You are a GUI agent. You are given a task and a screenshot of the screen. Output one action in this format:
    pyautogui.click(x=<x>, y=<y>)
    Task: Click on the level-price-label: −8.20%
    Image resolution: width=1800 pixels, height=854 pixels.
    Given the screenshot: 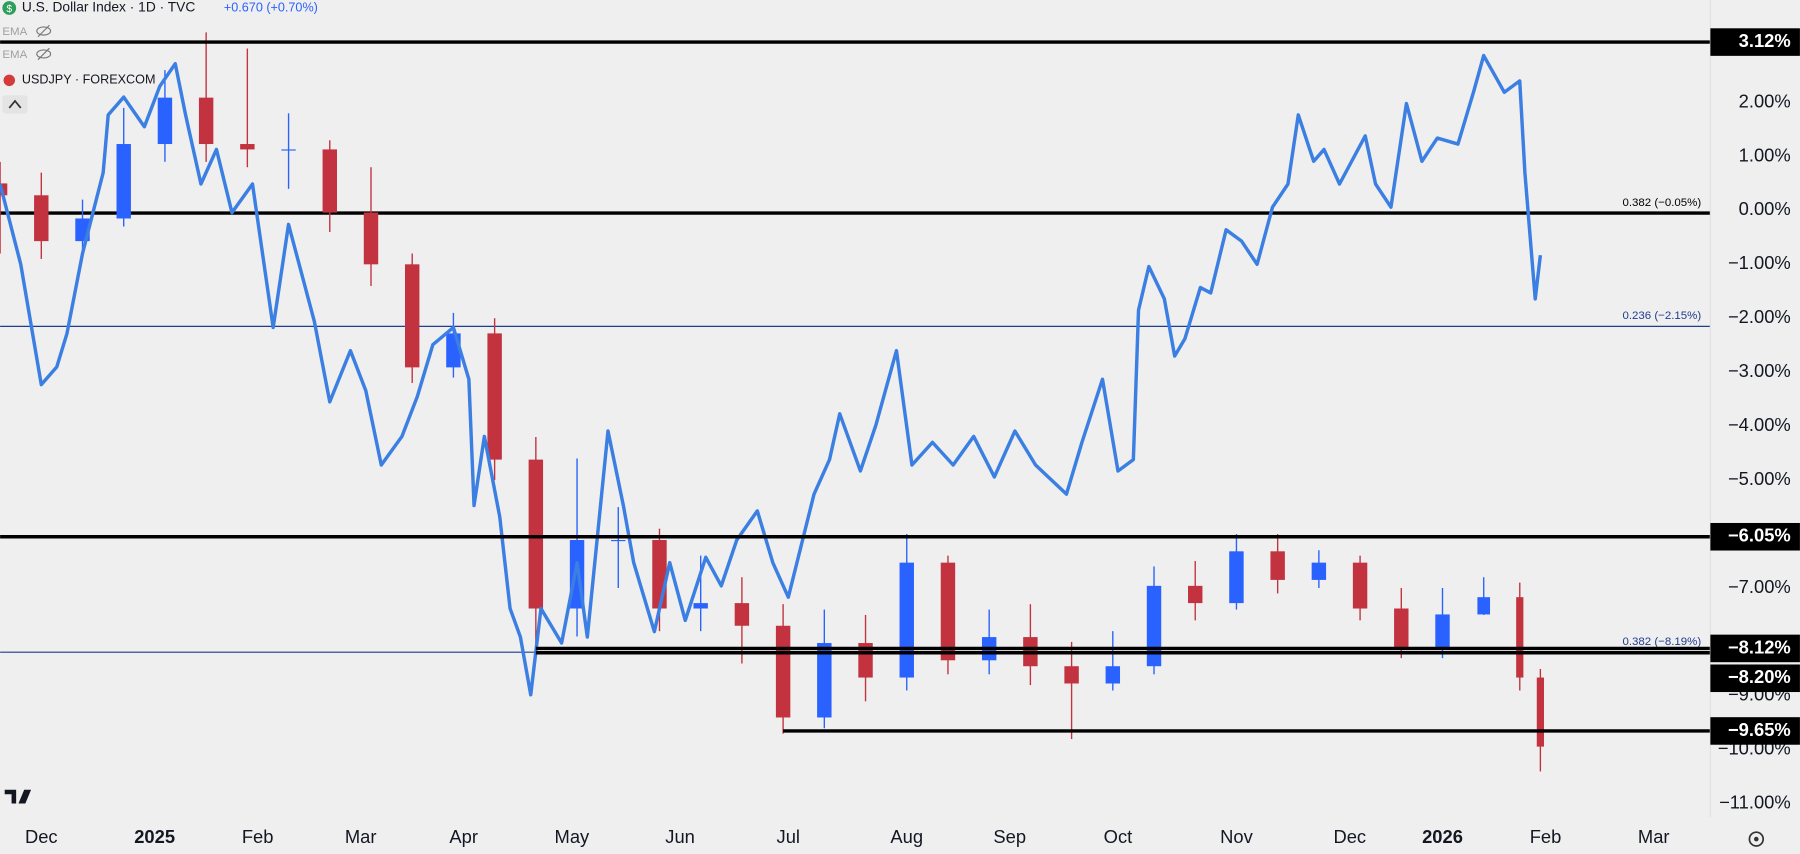 What is the action you would take?
    pyautogui.click(x=1759, y=676)
    